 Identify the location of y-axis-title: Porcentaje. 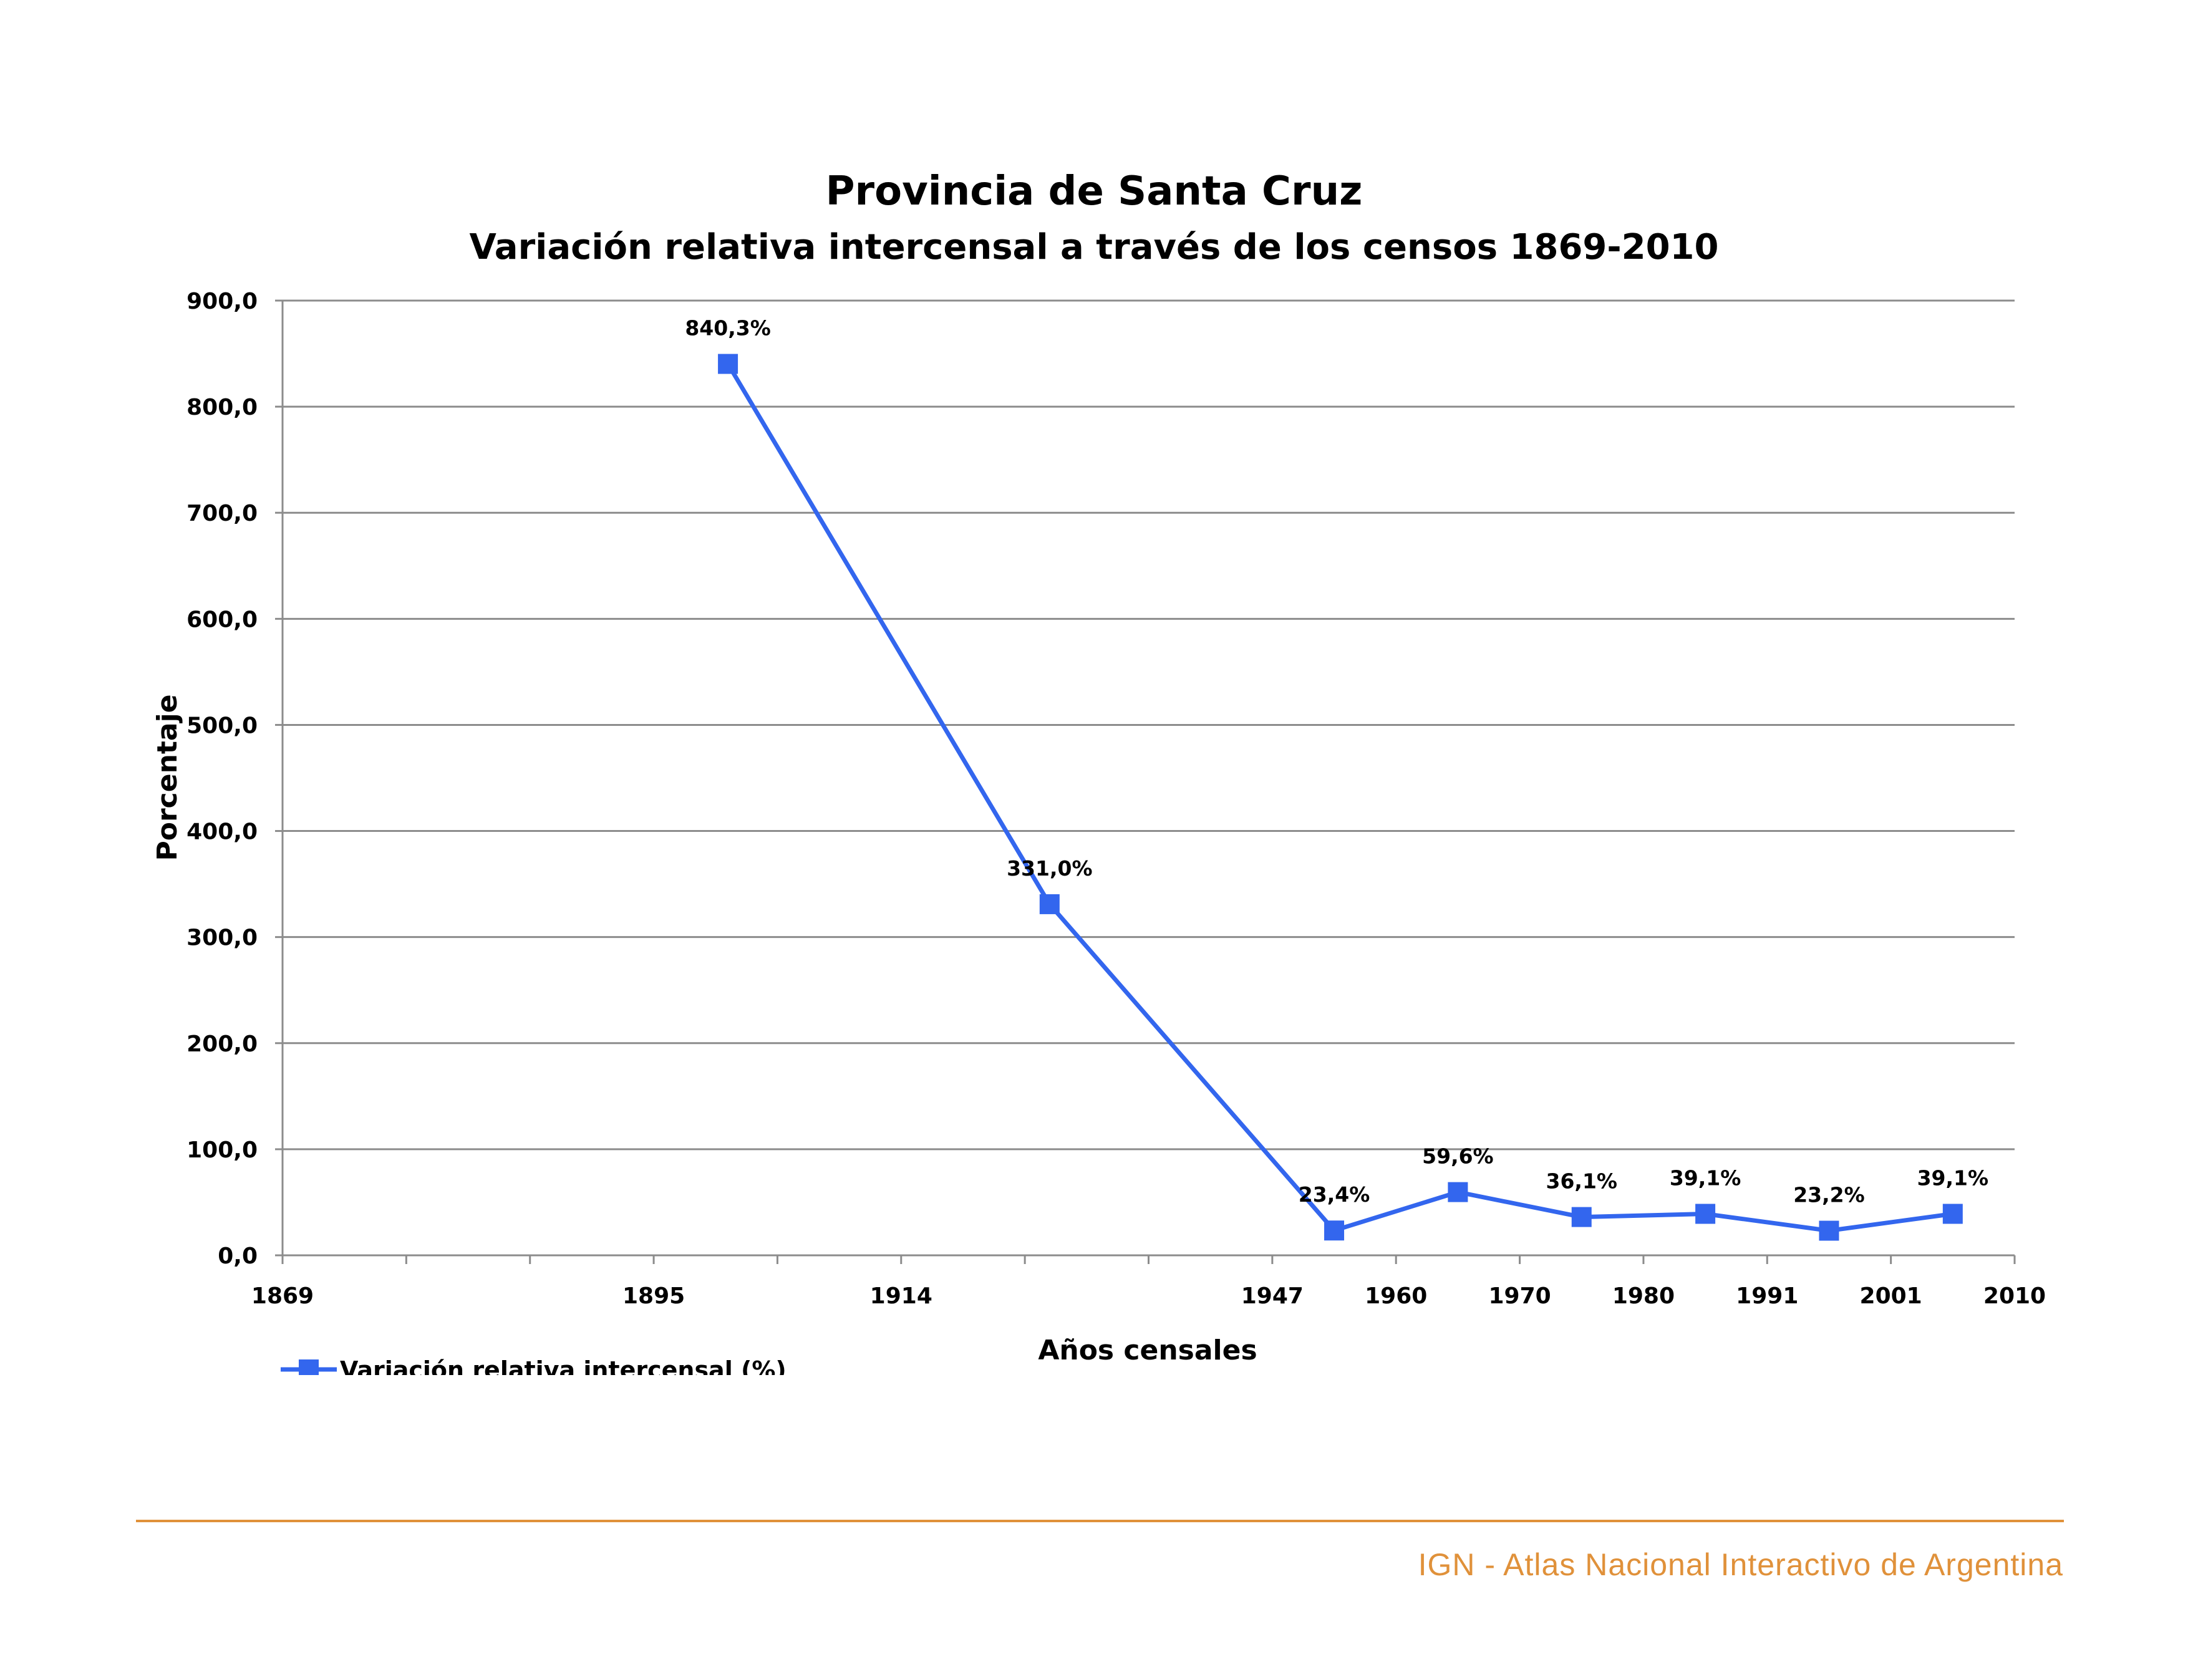
(168, 778).